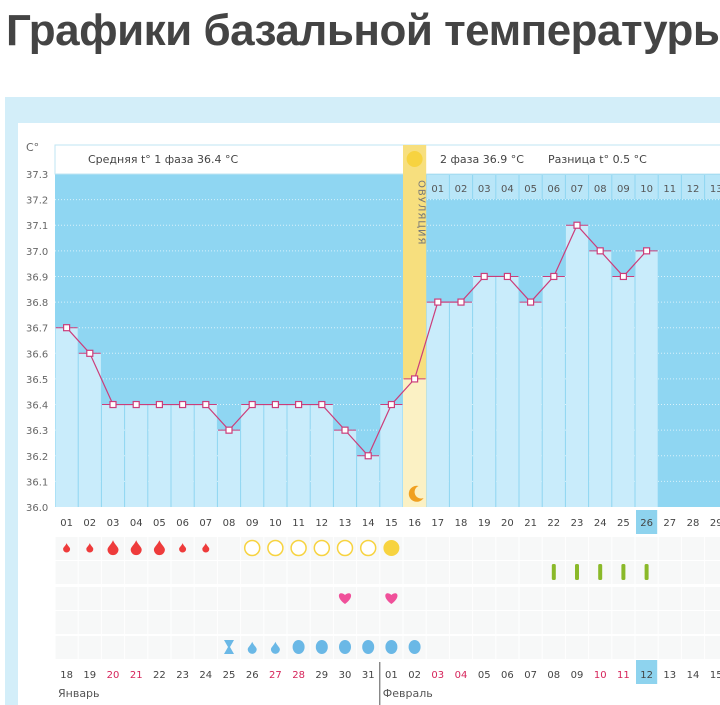  Describe the element at coordinates (37, 354) in the screenshot. I see `y-tick-label: 36.6` at that location.